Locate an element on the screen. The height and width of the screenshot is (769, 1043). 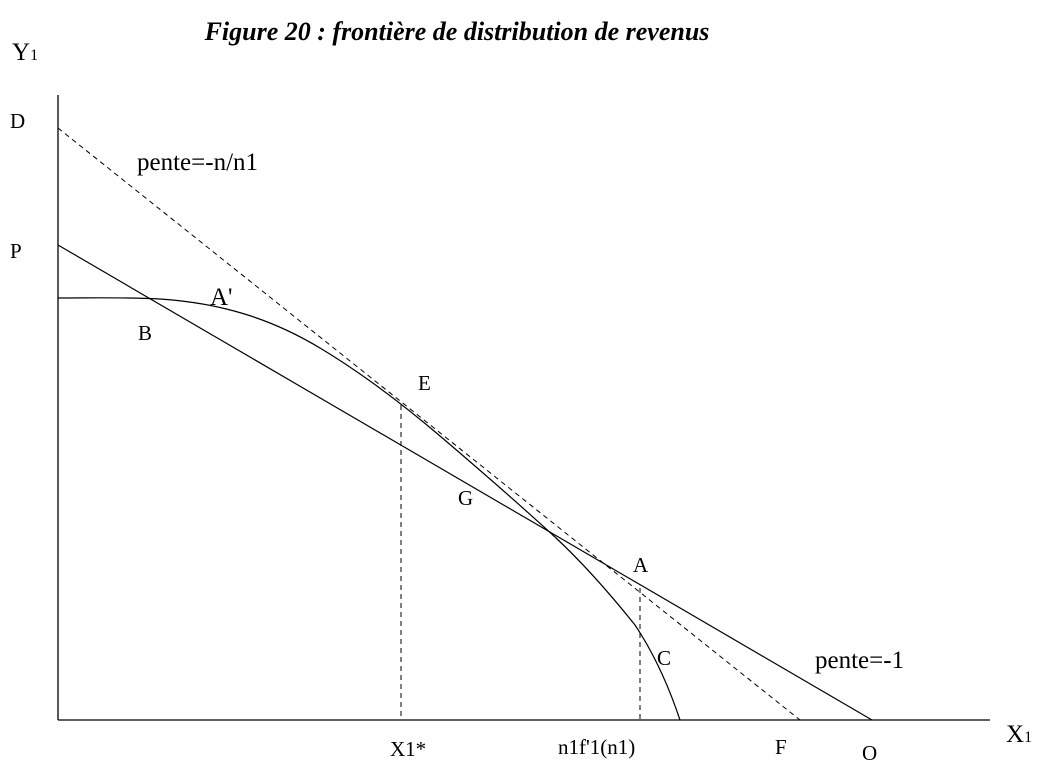
x-mark-label: n1f'1(n1) is located at coordinates (596, 747).